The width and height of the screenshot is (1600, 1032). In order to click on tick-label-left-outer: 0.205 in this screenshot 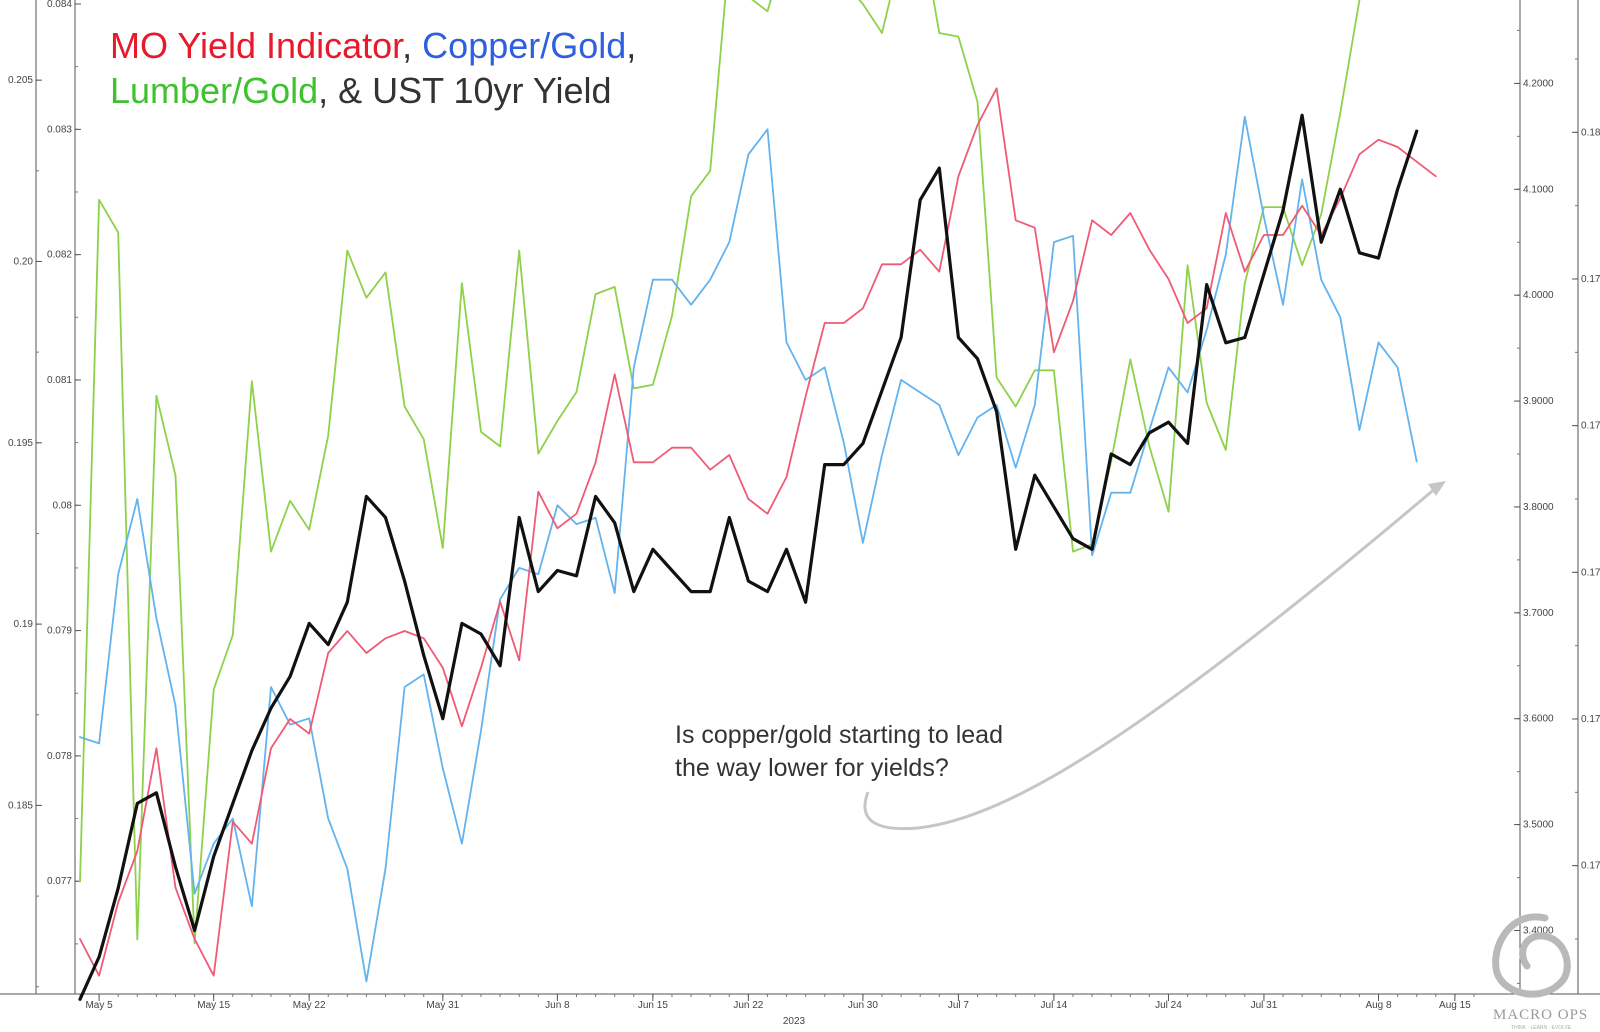, I will do `click(20, 80)`.